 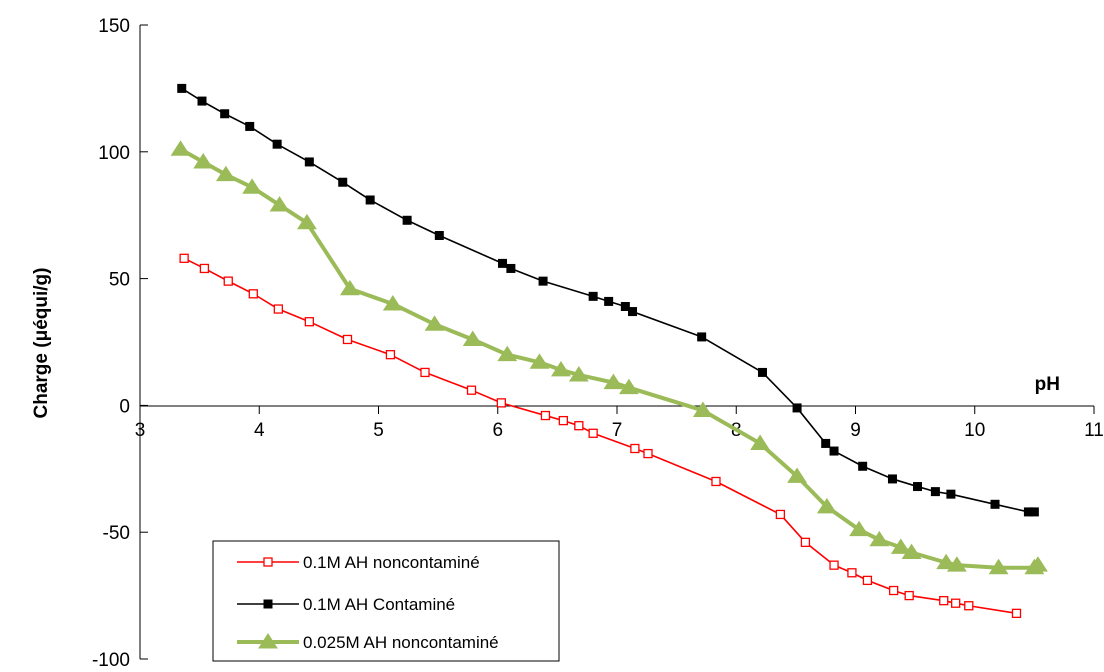 What do you see at coordinates (114, 153) in the screenshot?
I see `y-tick-label: 100` at bounding box center [114, 153].